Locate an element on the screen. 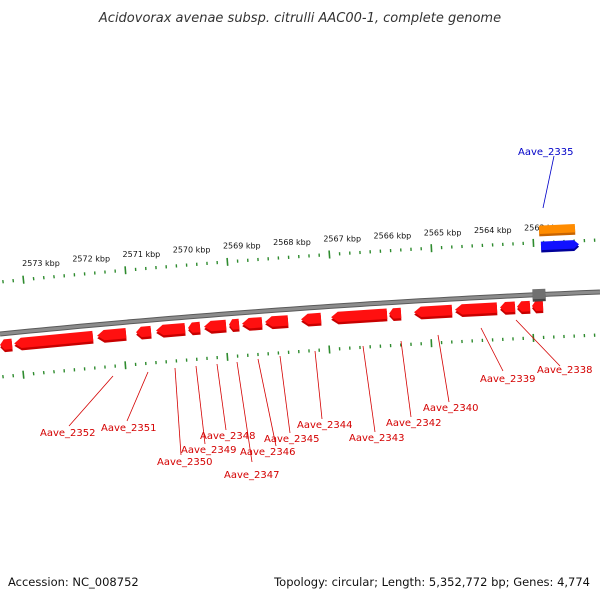  gene-arrow-blue is located at coordinates (560, 246).